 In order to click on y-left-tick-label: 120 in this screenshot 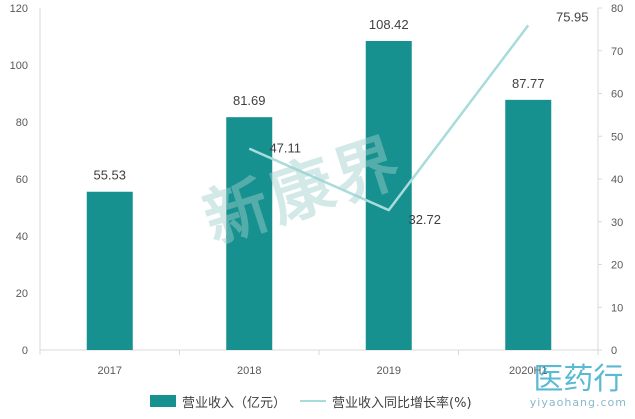, I will do `click(19, 9)`.